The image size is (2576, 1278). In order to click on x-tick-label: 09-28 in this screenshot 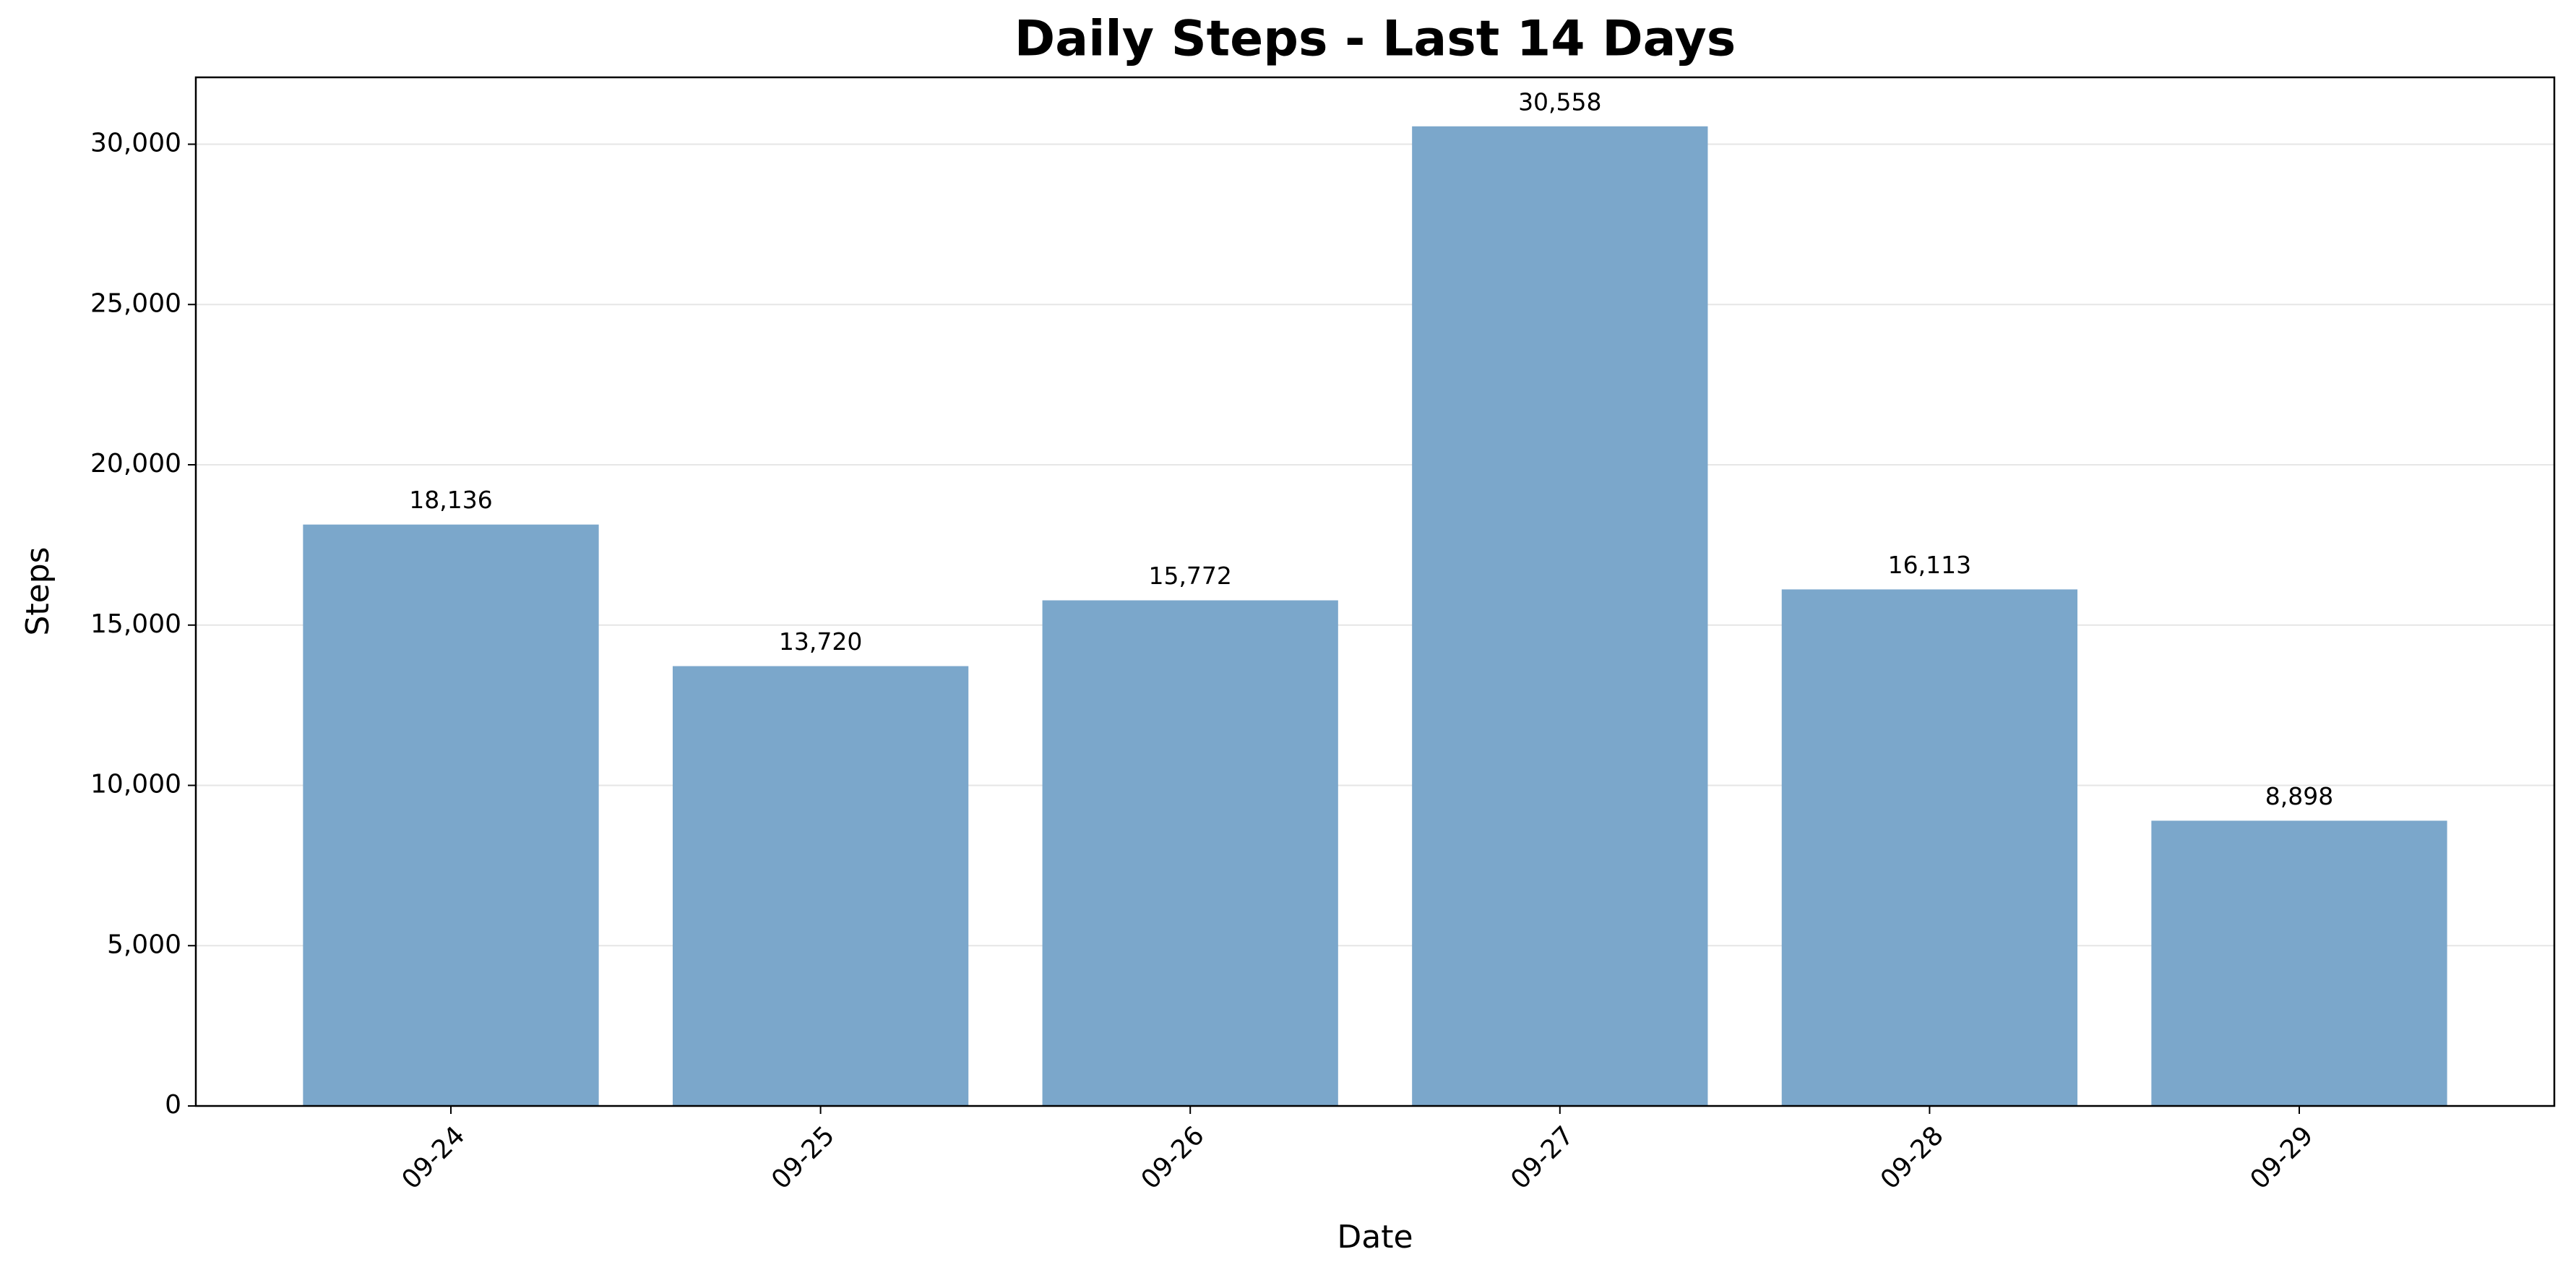, I will do `click(1912, 1157)`.